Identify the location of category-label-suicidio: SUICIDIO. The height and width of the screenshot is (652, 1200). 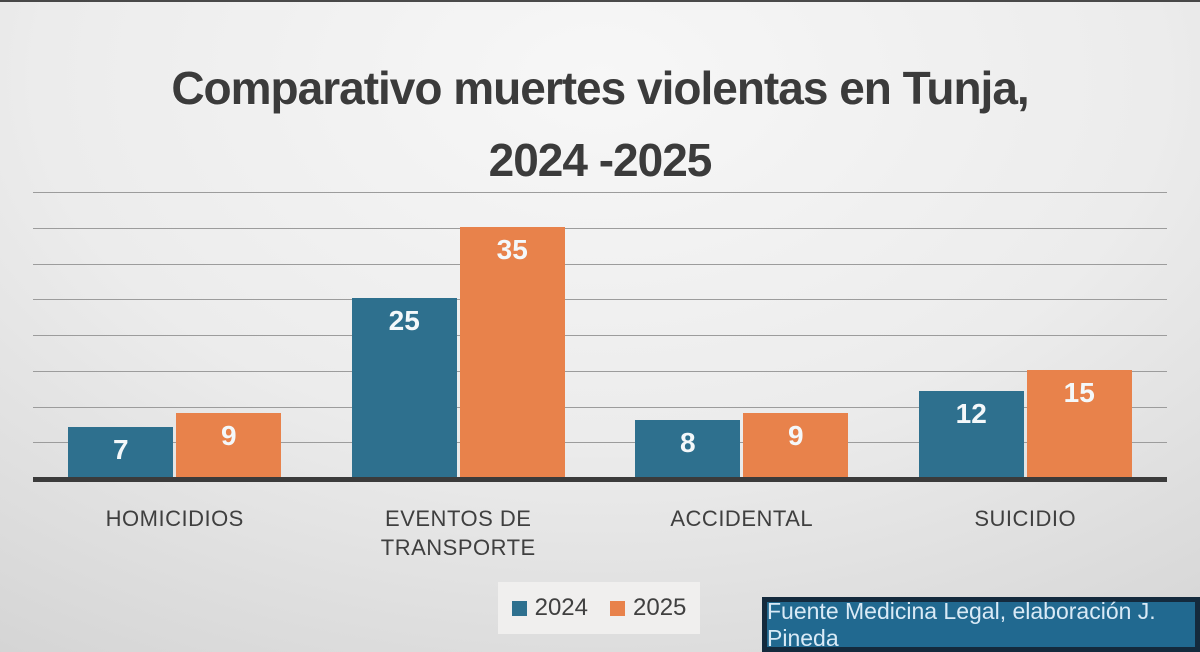
(1025, 518).